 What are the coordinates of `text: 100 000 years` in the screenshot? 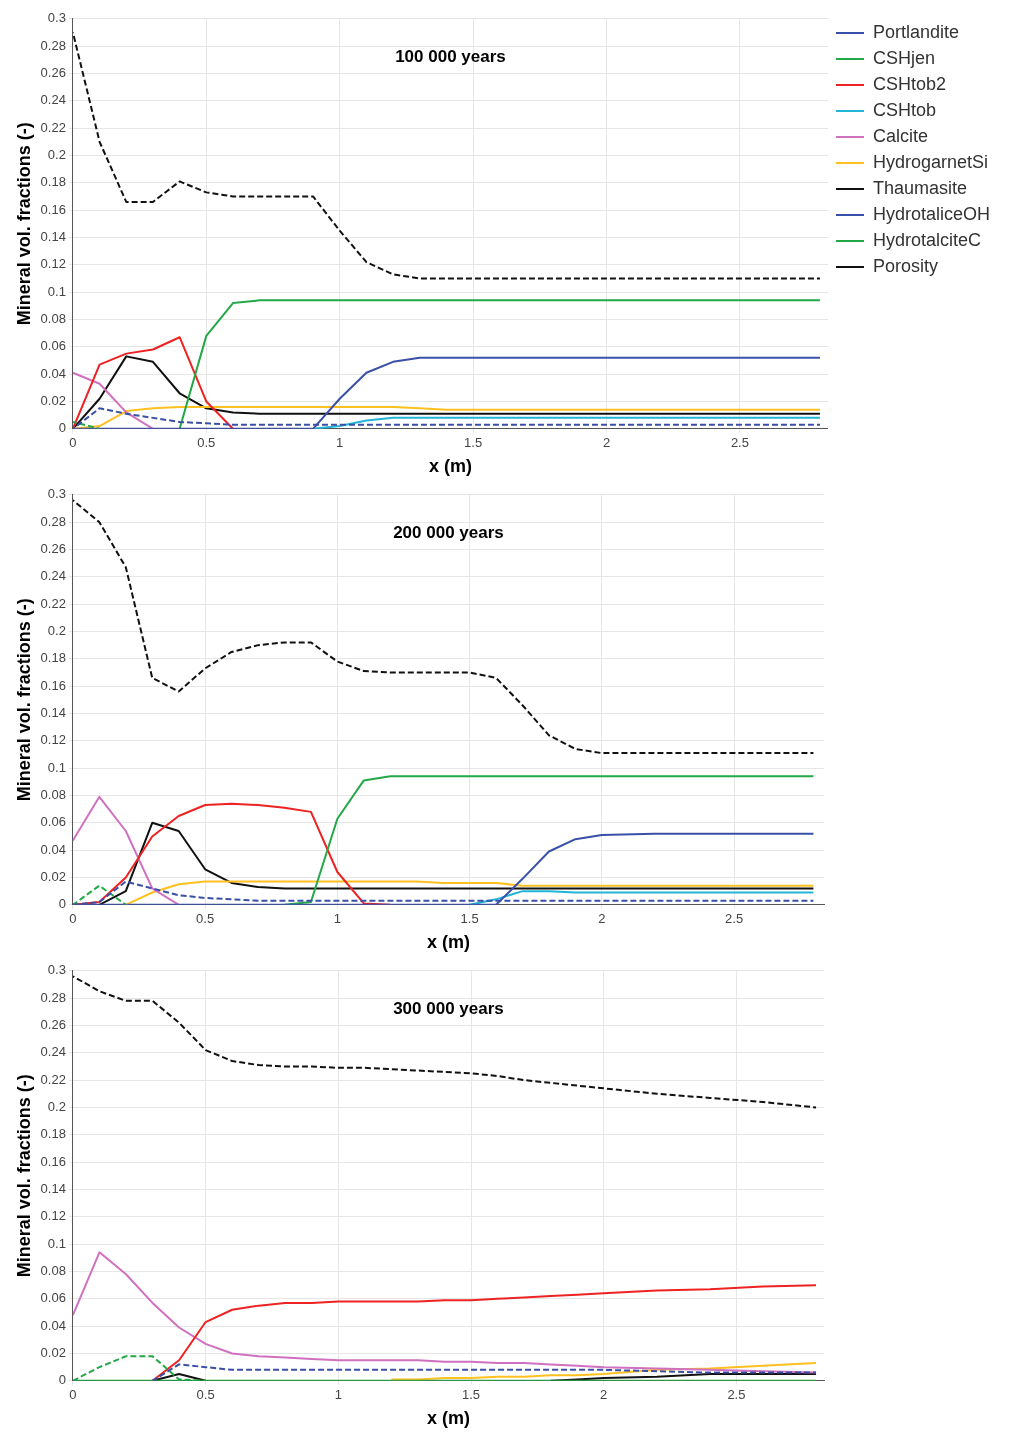 It's located at (450, 56).